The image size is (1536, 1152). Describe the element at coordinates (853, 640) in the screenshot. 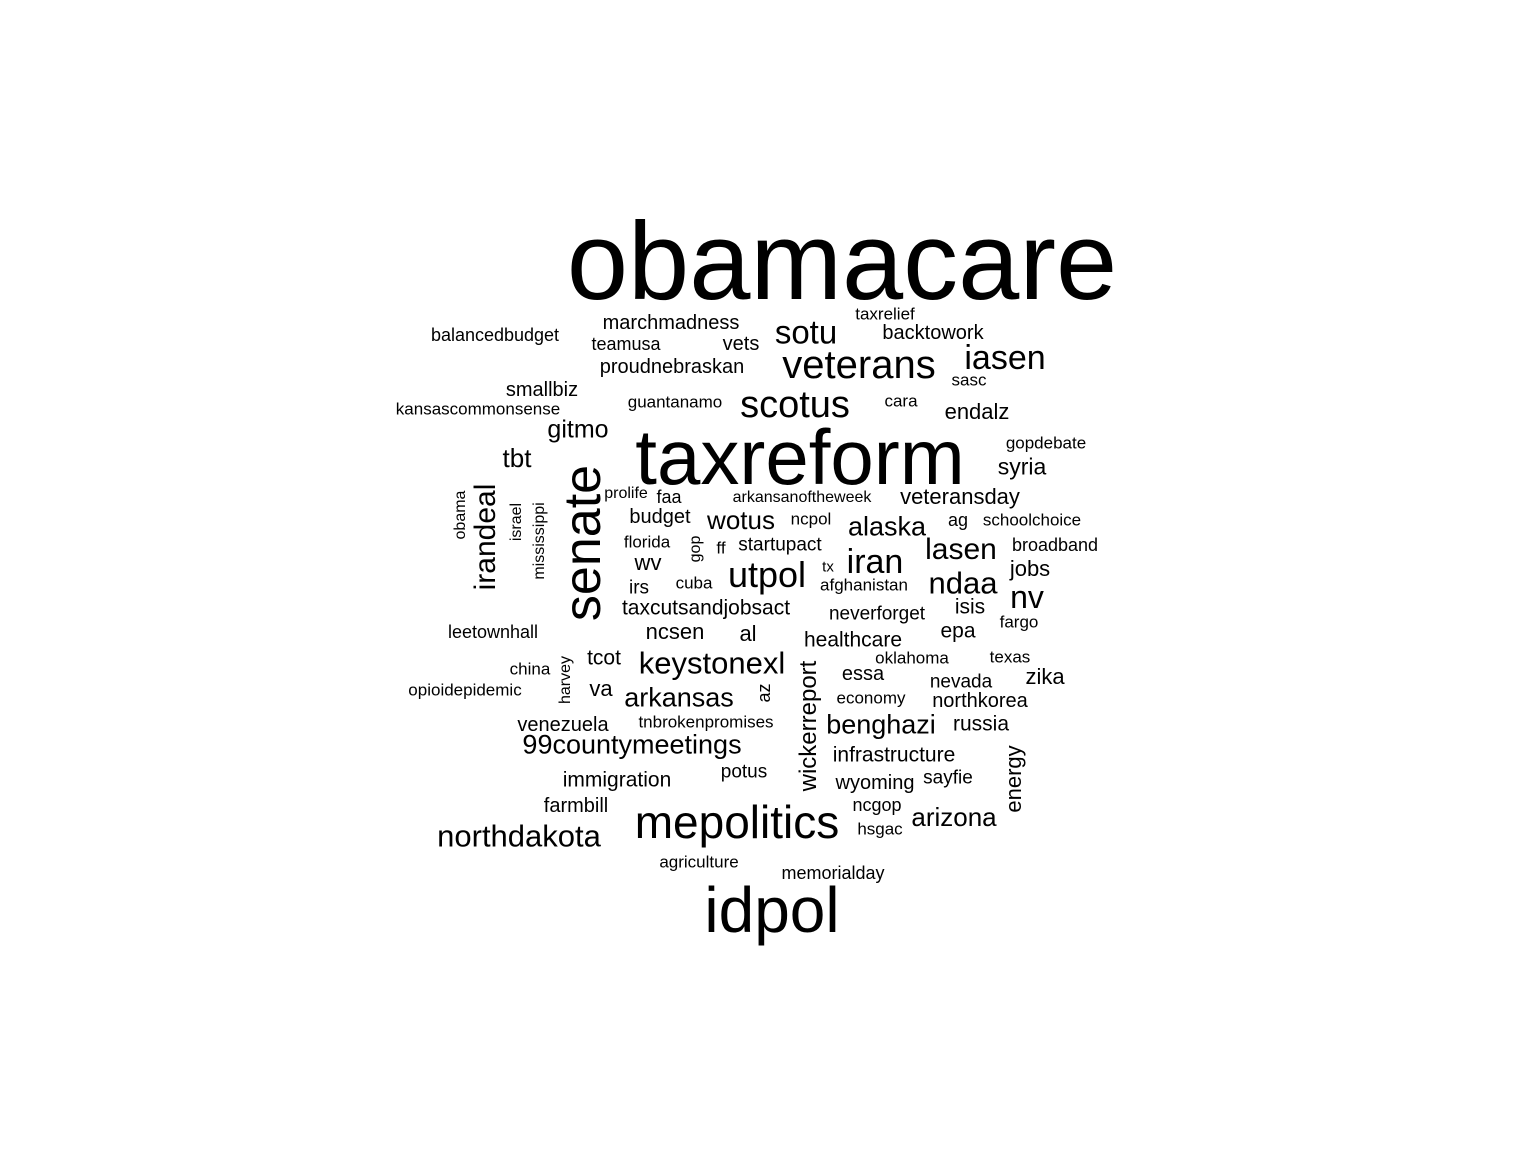

I see `word-healthcare: healthcare` at that location.